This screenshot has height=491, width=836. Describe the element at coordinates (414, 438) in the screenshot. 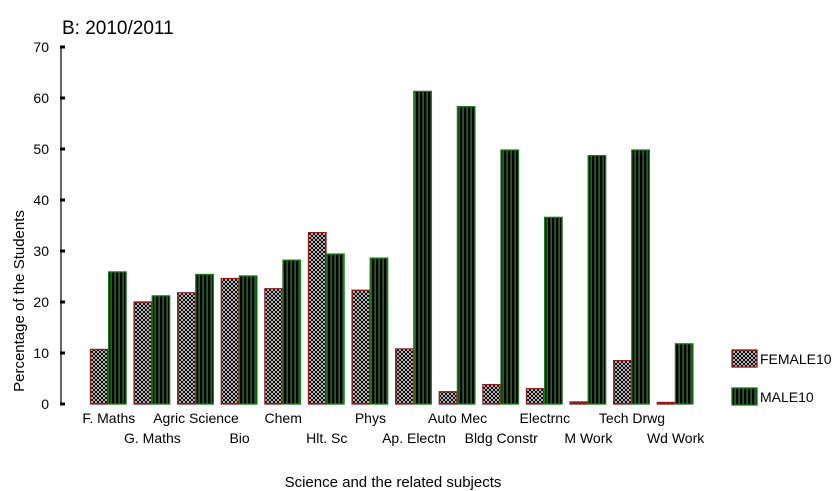

I see `x-tick-label: Ap. Electn` at that location.